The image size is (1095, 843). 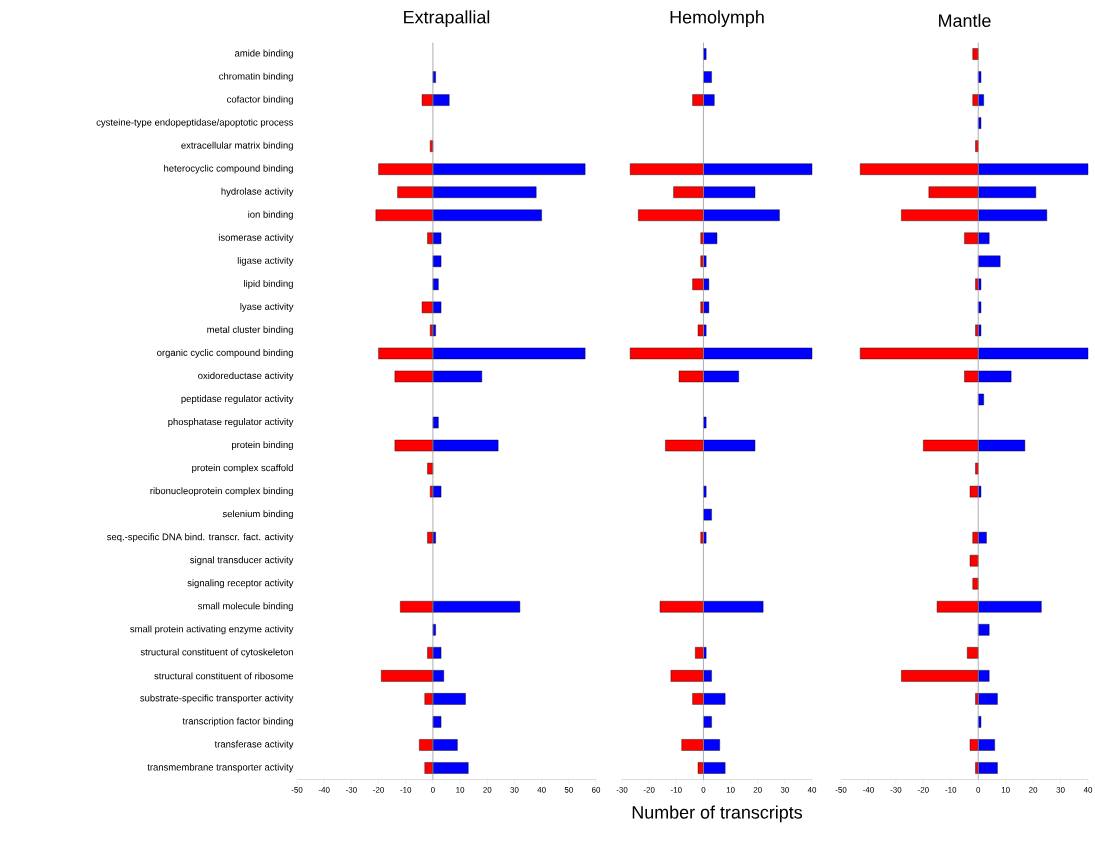 What do you see at coordinates (242, 468) in the screenshot?
I see `y-tick-label: protein complex scaffold` at bounding box center [242, 468].